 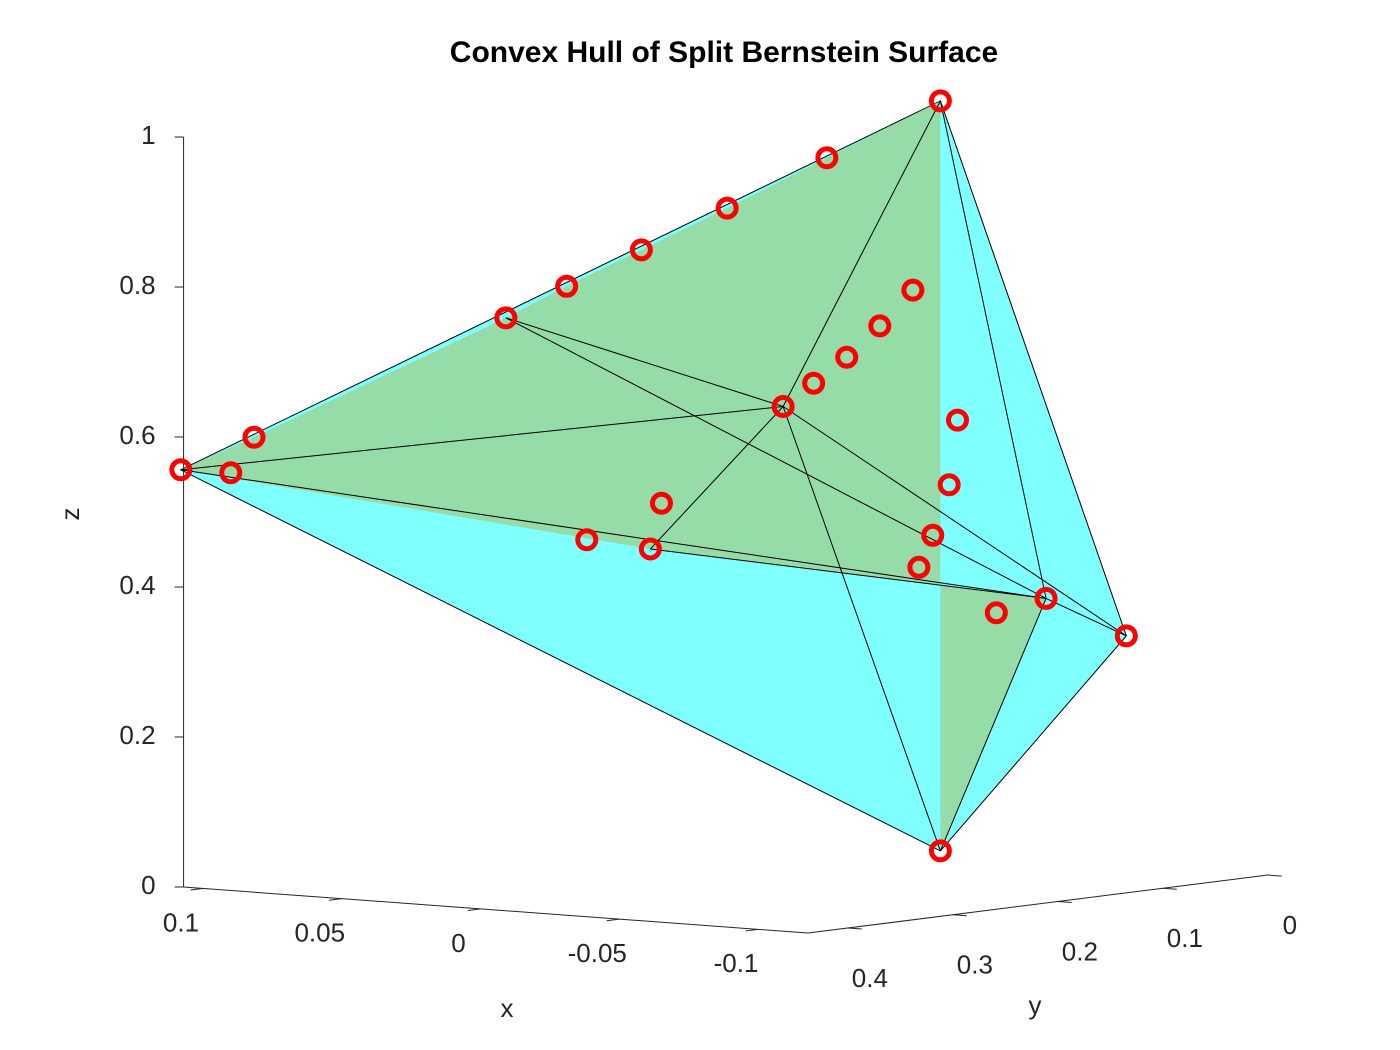 I want to click on y-tick-label: 0, so click(x=1290, y=925).